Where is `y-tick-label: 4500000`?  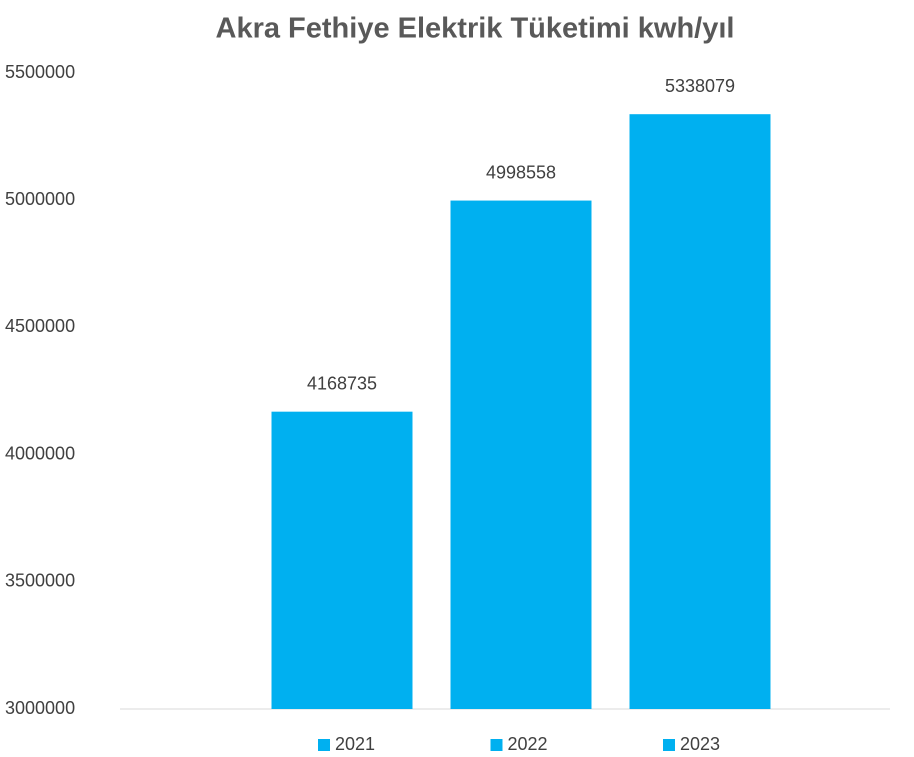
y-tick-label: 4500000 is located at coordinates (40, 326).